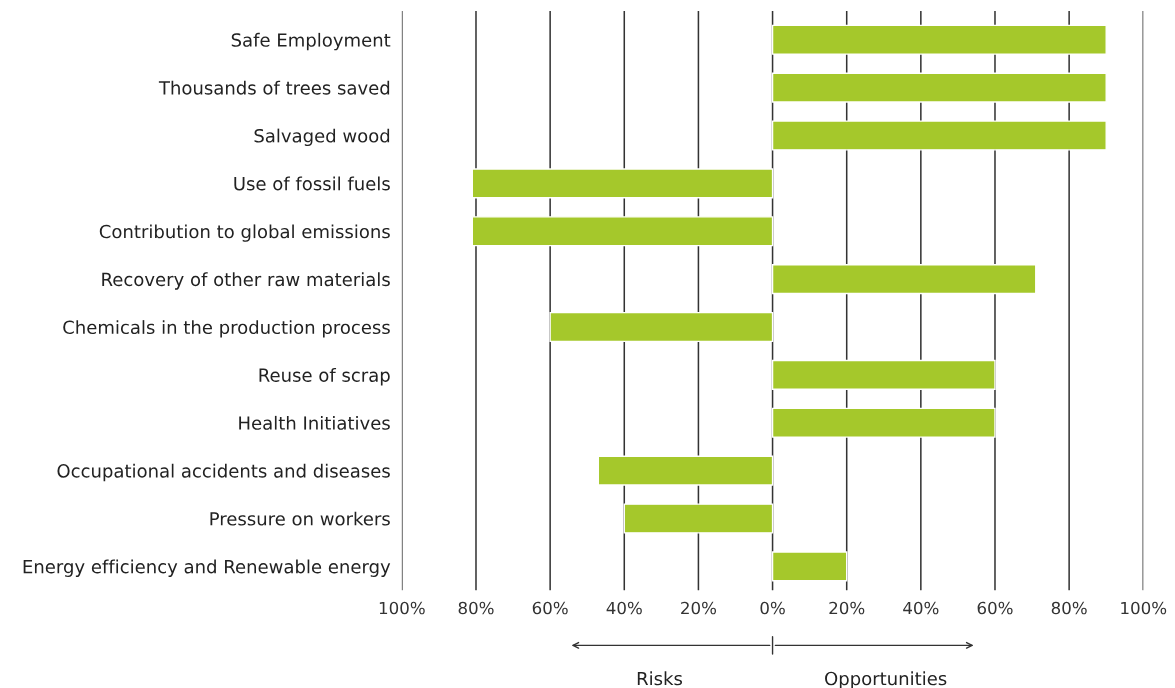 Image resolution: width=1175 pixels, height=688 pixels. I want to click on text: Risks, so click(660, 678).